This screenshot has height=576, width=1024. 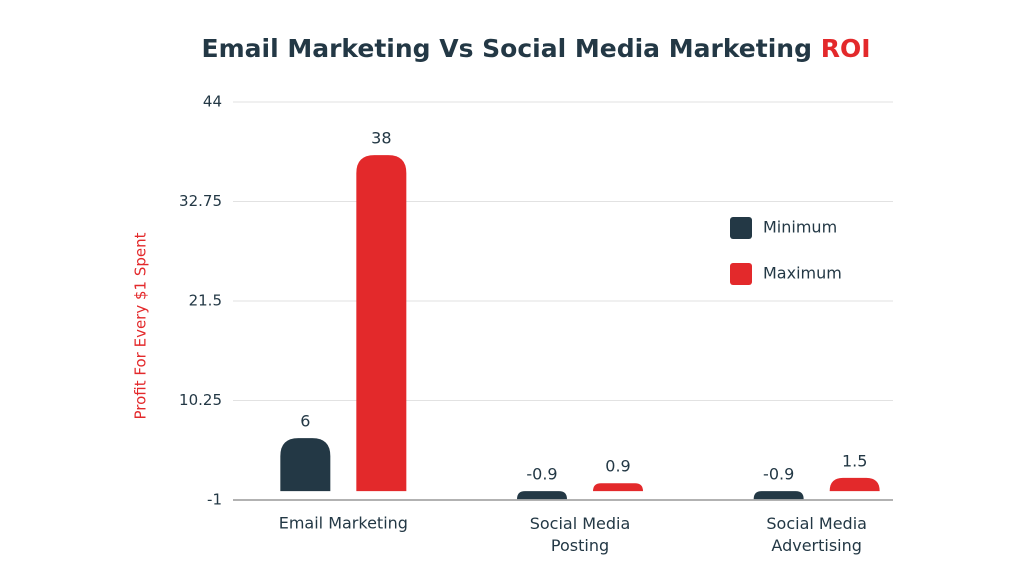 What do you see at coordinates (854, 460) in the screenshot?
I see `value-label: 1.5` at bounding box center [854, 460].